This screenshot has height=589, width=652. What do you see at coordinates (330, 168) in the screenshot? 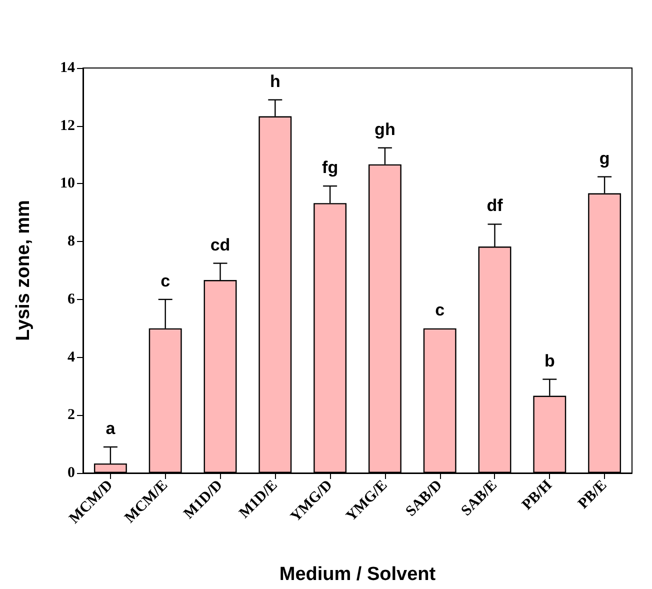
I see `annotation: fg` at bounding box center [330, 168].